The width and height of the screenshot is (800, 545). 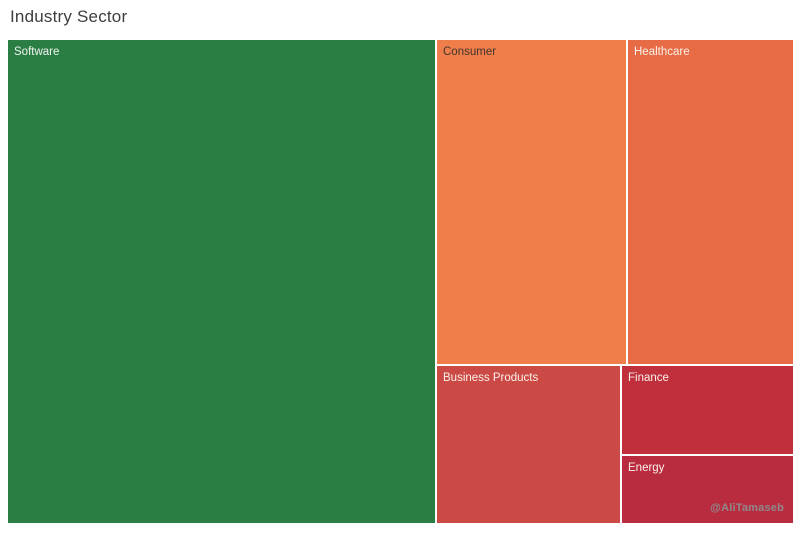 I want to click on treemap-tile-label-consumer: Consumer, so click(x=470, y=52).